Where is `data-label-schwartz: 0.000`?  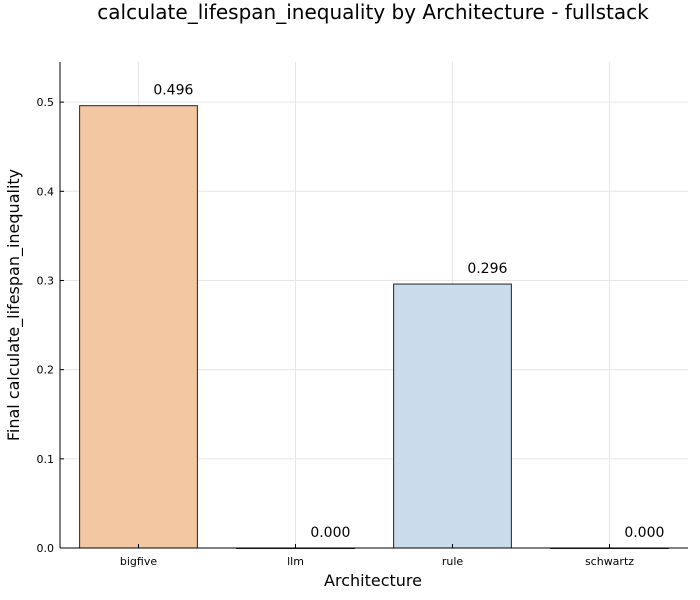 data-label-schwartz: 0.000 is located at coordinates (644, 533).